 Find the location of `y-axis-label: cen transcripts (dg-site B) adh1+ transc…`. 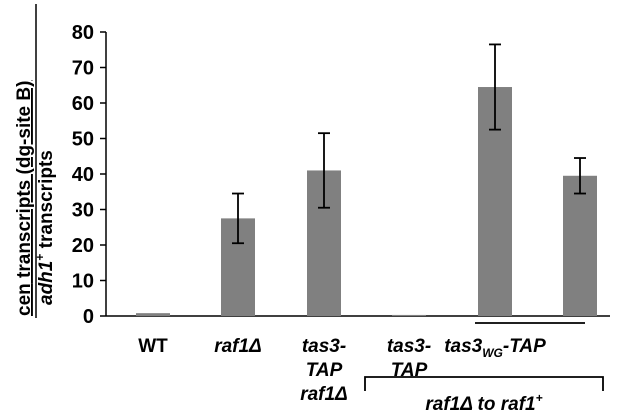

y-axis-label: cen transcripts (dg-site B) adh1+ transc… is located at coordinates (35, 161).